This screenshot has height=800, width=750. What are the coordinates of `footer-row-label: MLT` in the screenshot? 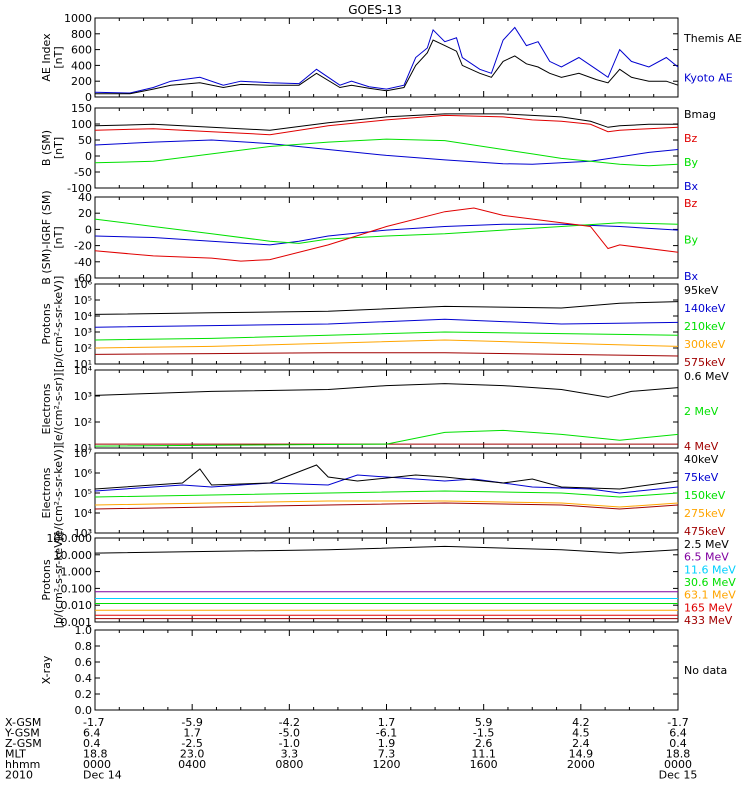 It's located at (15, 754).